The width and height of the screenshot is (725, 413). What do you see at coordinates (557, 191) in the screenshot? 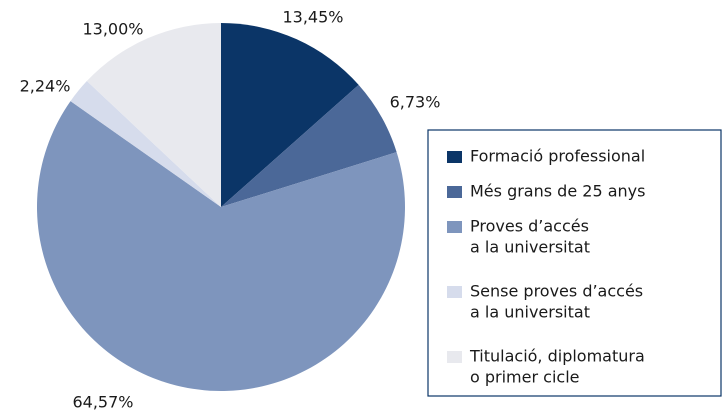
I see `legend-label: Més grans de 25 anys` at bounding box center [557, 191].